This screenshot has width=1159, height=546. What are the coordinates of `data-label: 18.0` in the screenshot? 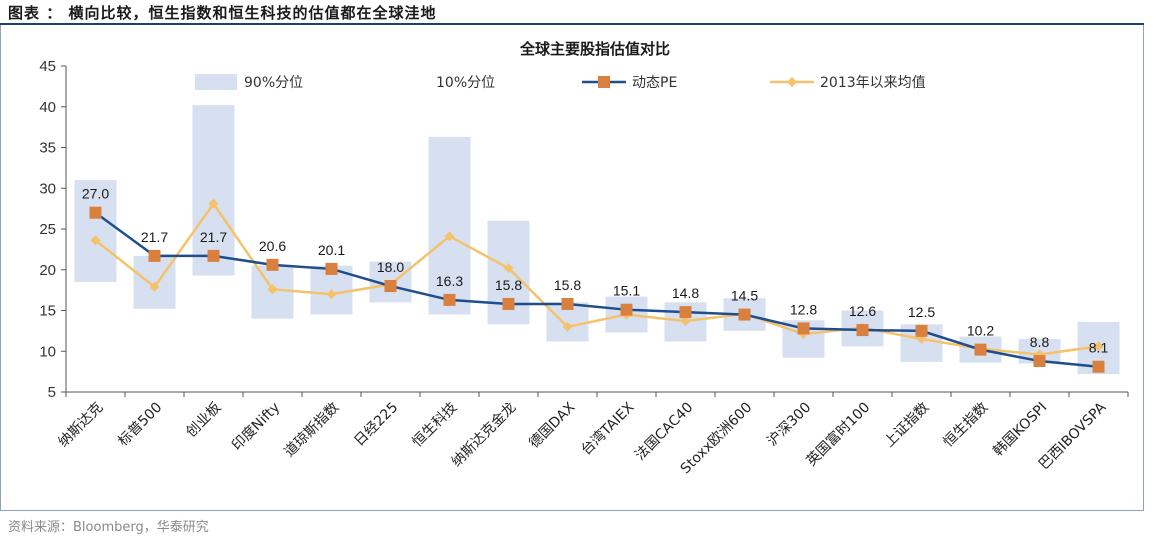 It's located at (390, 267).